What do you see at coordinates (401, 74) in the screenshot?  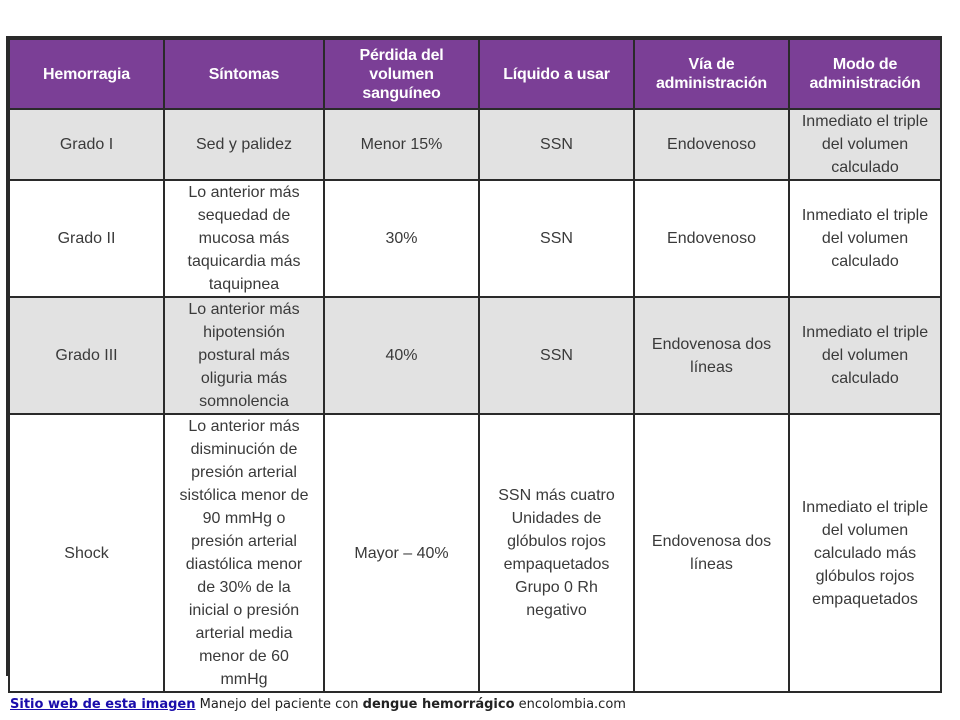 I see `header-perdida-volumen: Pérdida del volumen sanguíneo` at bounding box center [401, 74].